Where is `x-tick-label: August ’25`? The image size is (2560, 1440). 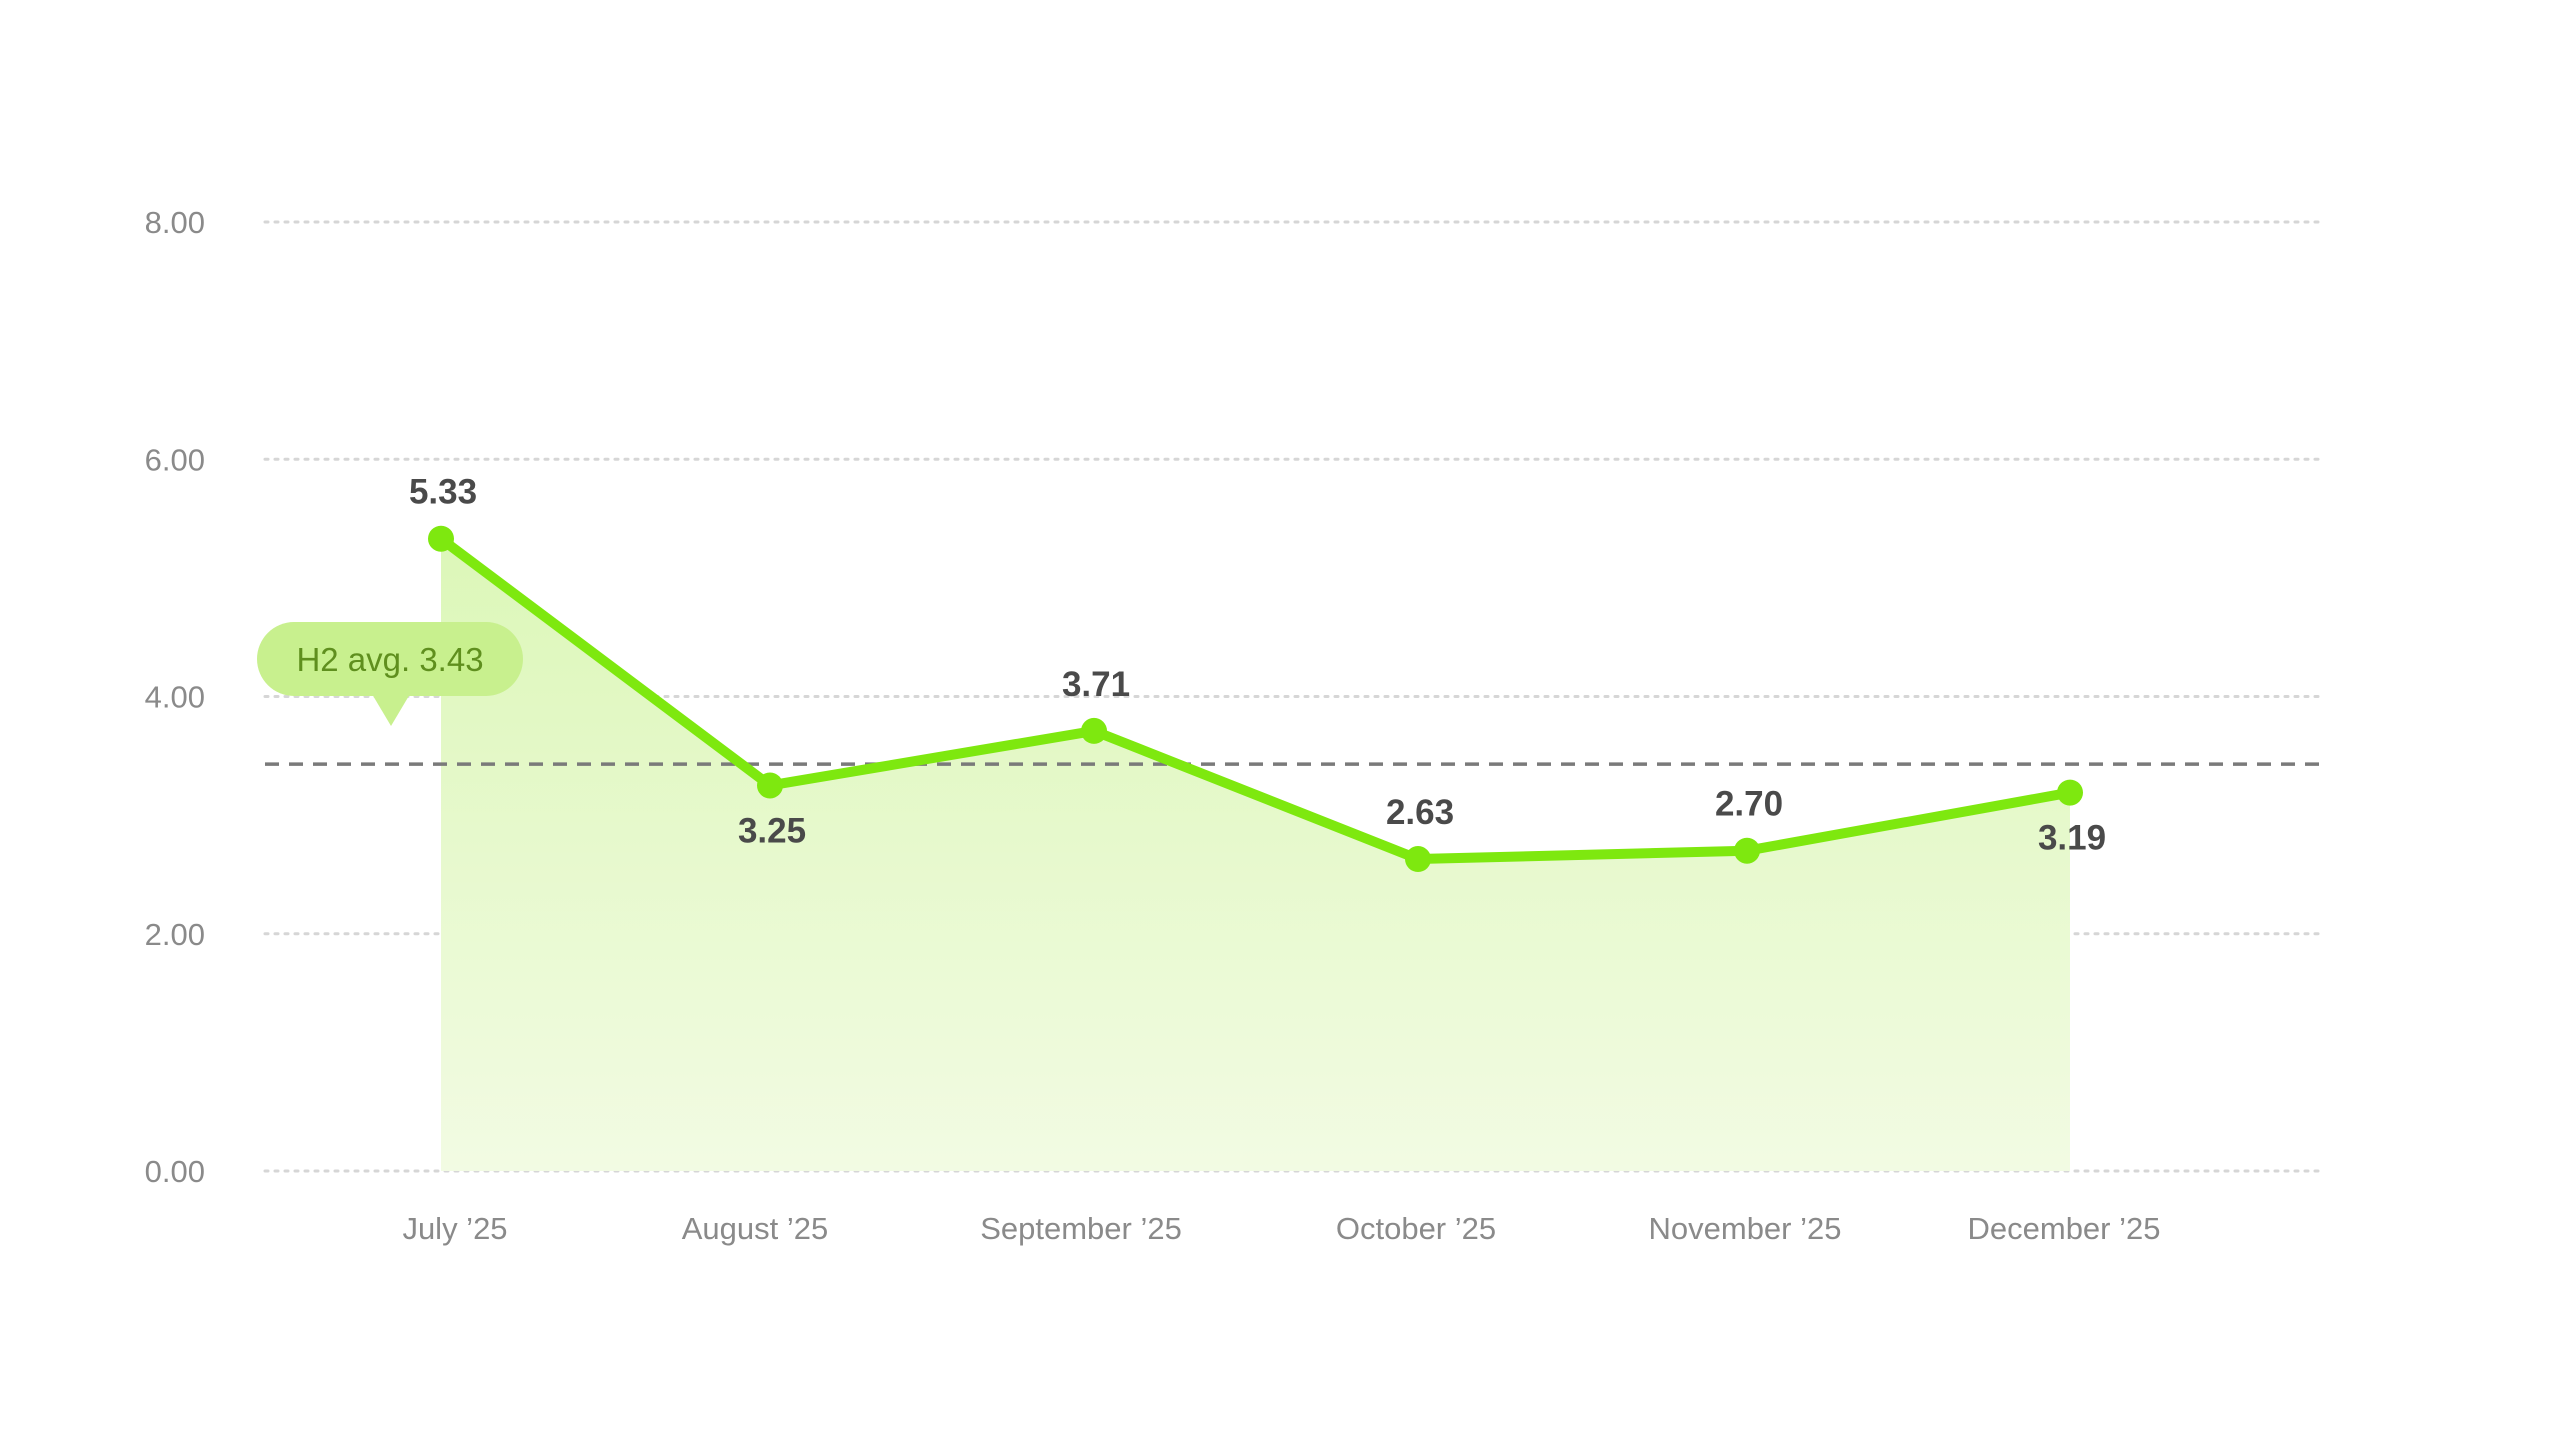 x-tick-label: August ’25 is located at coordinates (755, 1228).